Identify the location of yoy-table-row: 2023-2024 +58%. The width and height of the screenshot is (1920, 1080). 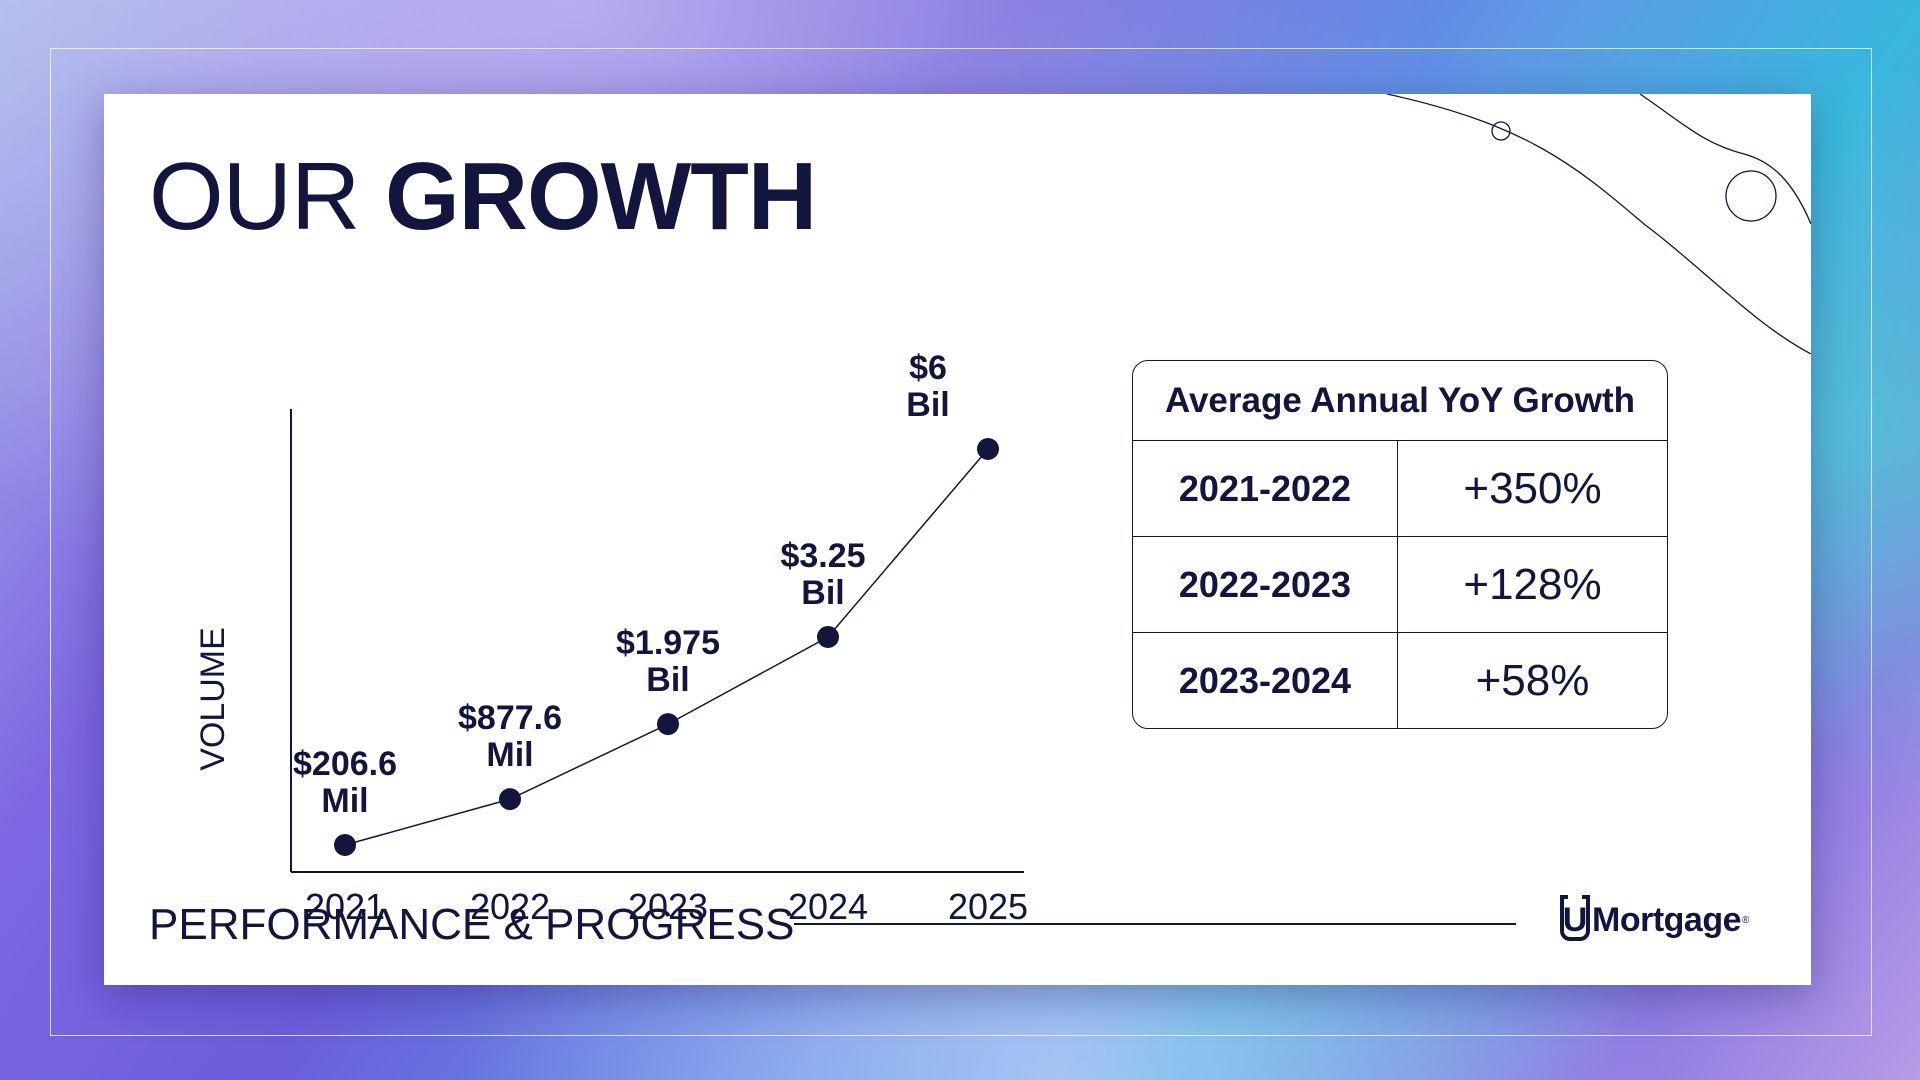
(1400, 680).